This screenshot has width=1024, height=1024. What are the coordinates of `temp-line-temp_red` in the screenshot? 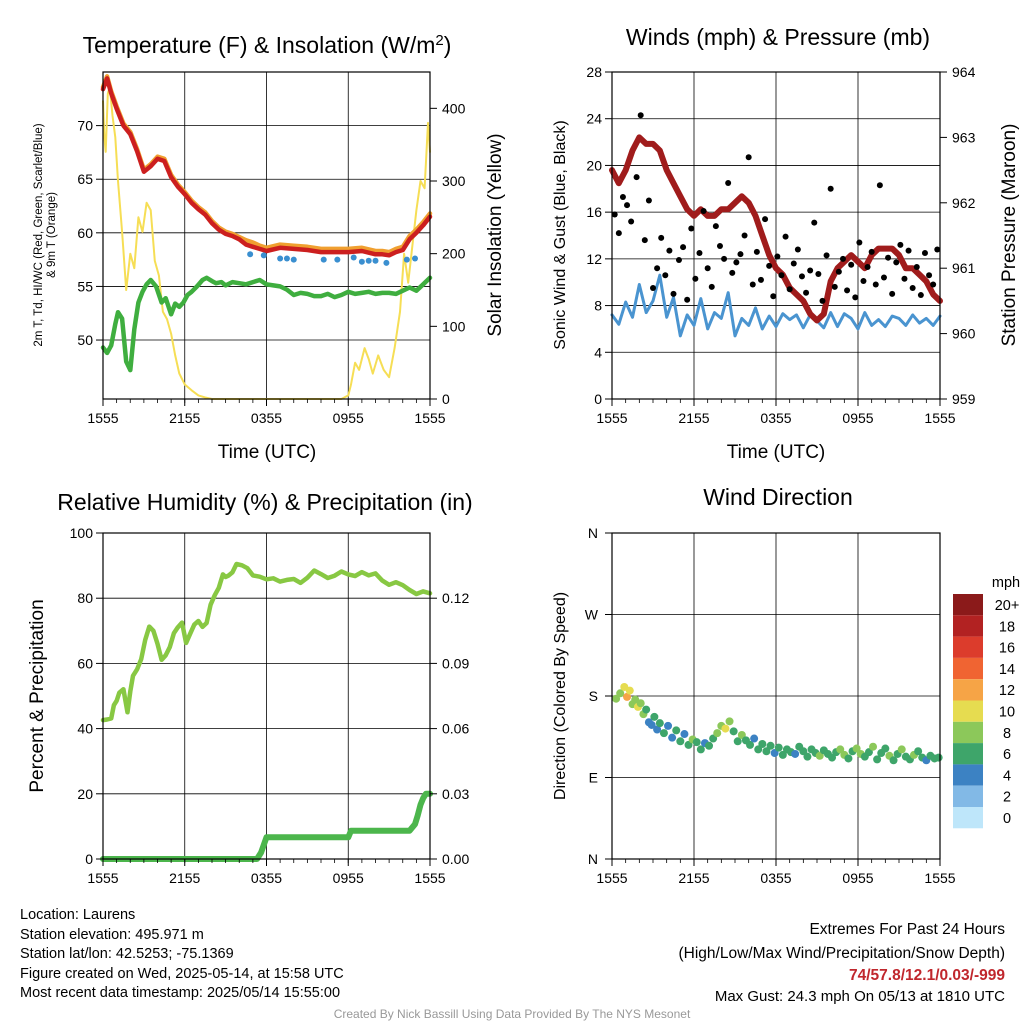 It's located at (266, 167).